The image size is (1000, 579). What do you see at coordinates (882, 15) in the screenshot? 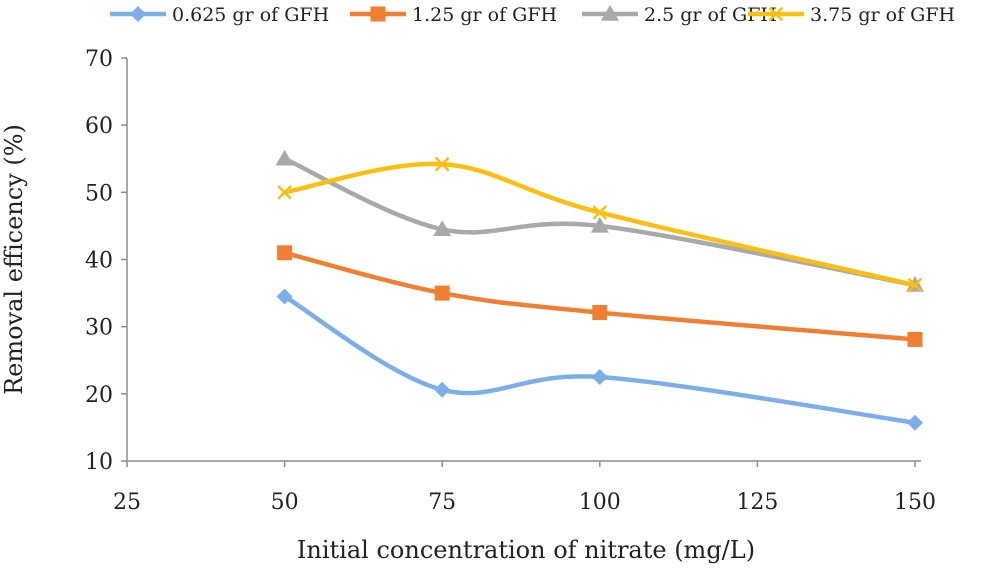
I see `legend-label-3-75-gr-of-gfh: 3.75 gr of GFH` at bounding box center [882, 15].